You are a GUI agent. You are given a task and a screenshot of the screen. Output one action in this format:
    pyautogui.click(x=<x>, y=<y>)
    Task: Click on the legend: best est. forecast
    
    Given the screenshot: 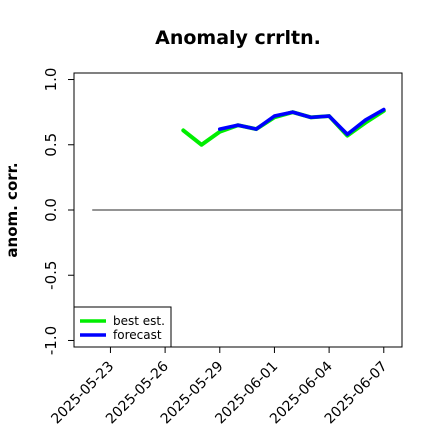 What is the action you would take?
    pyautogui.click(x=122, y=327)
    